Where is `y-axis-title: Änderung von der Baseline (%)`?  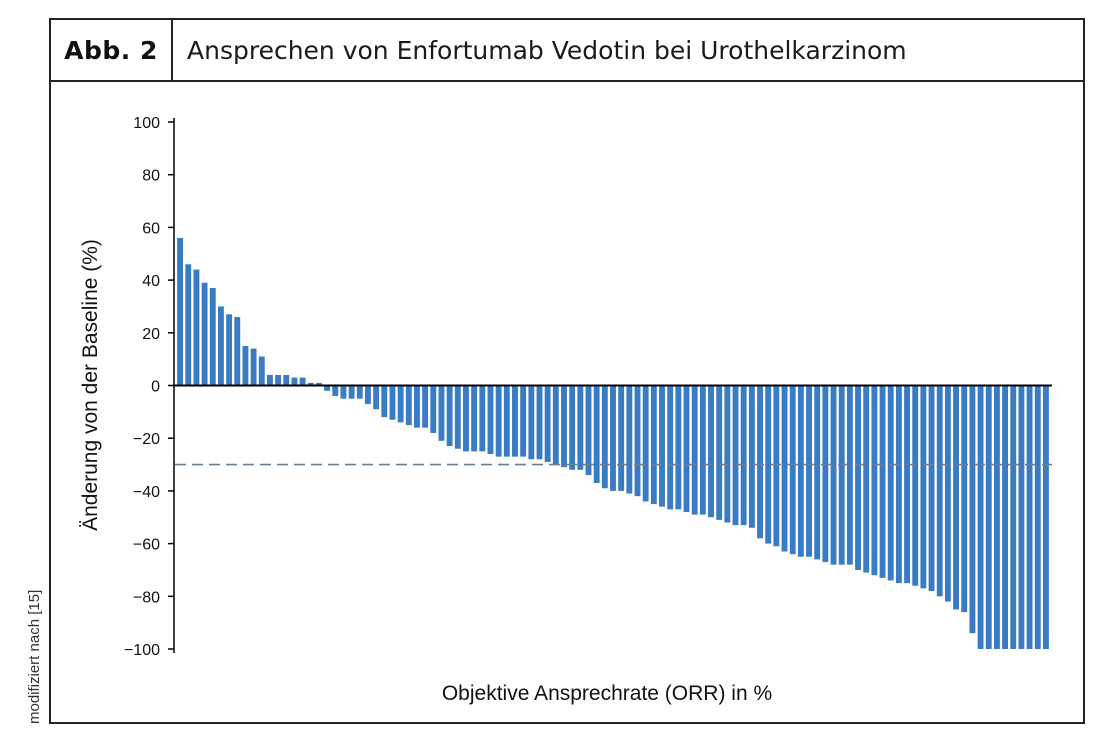 y-axis-title: Änderung von der Baseline (%) is located at coordinates (90, 385).